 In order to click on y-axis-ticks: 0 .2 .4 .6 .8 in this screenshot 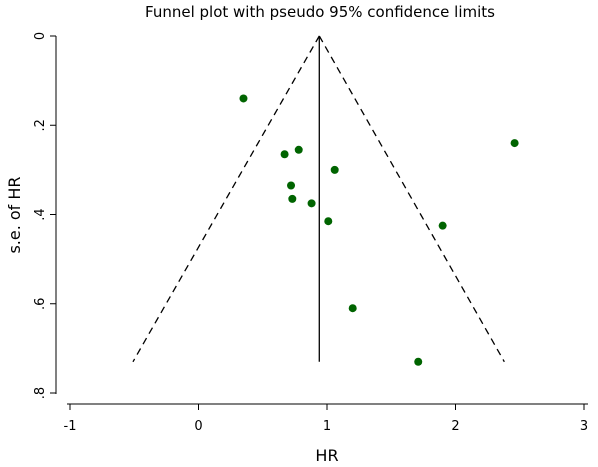, I will do `click(44, 215)`.